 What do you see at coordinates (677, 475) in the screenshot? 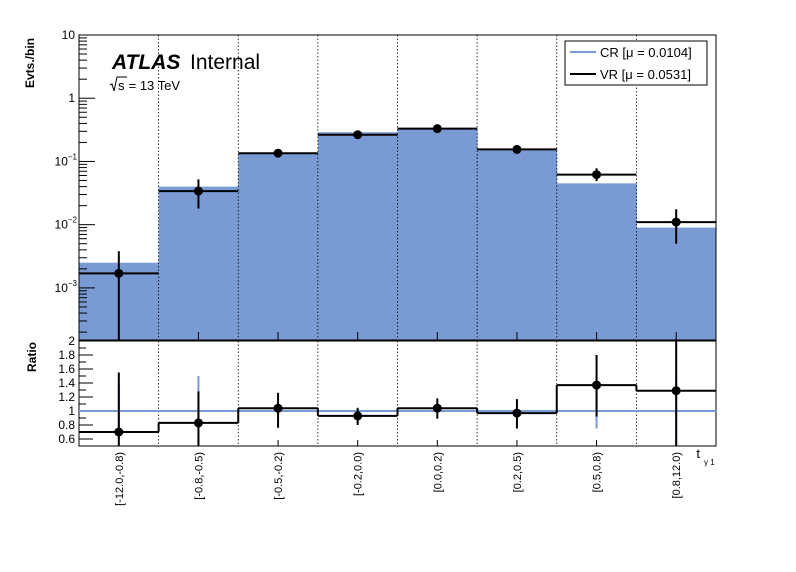
I see `category-label-7: [0.8,12.0)` at bounding box center [677, 475].